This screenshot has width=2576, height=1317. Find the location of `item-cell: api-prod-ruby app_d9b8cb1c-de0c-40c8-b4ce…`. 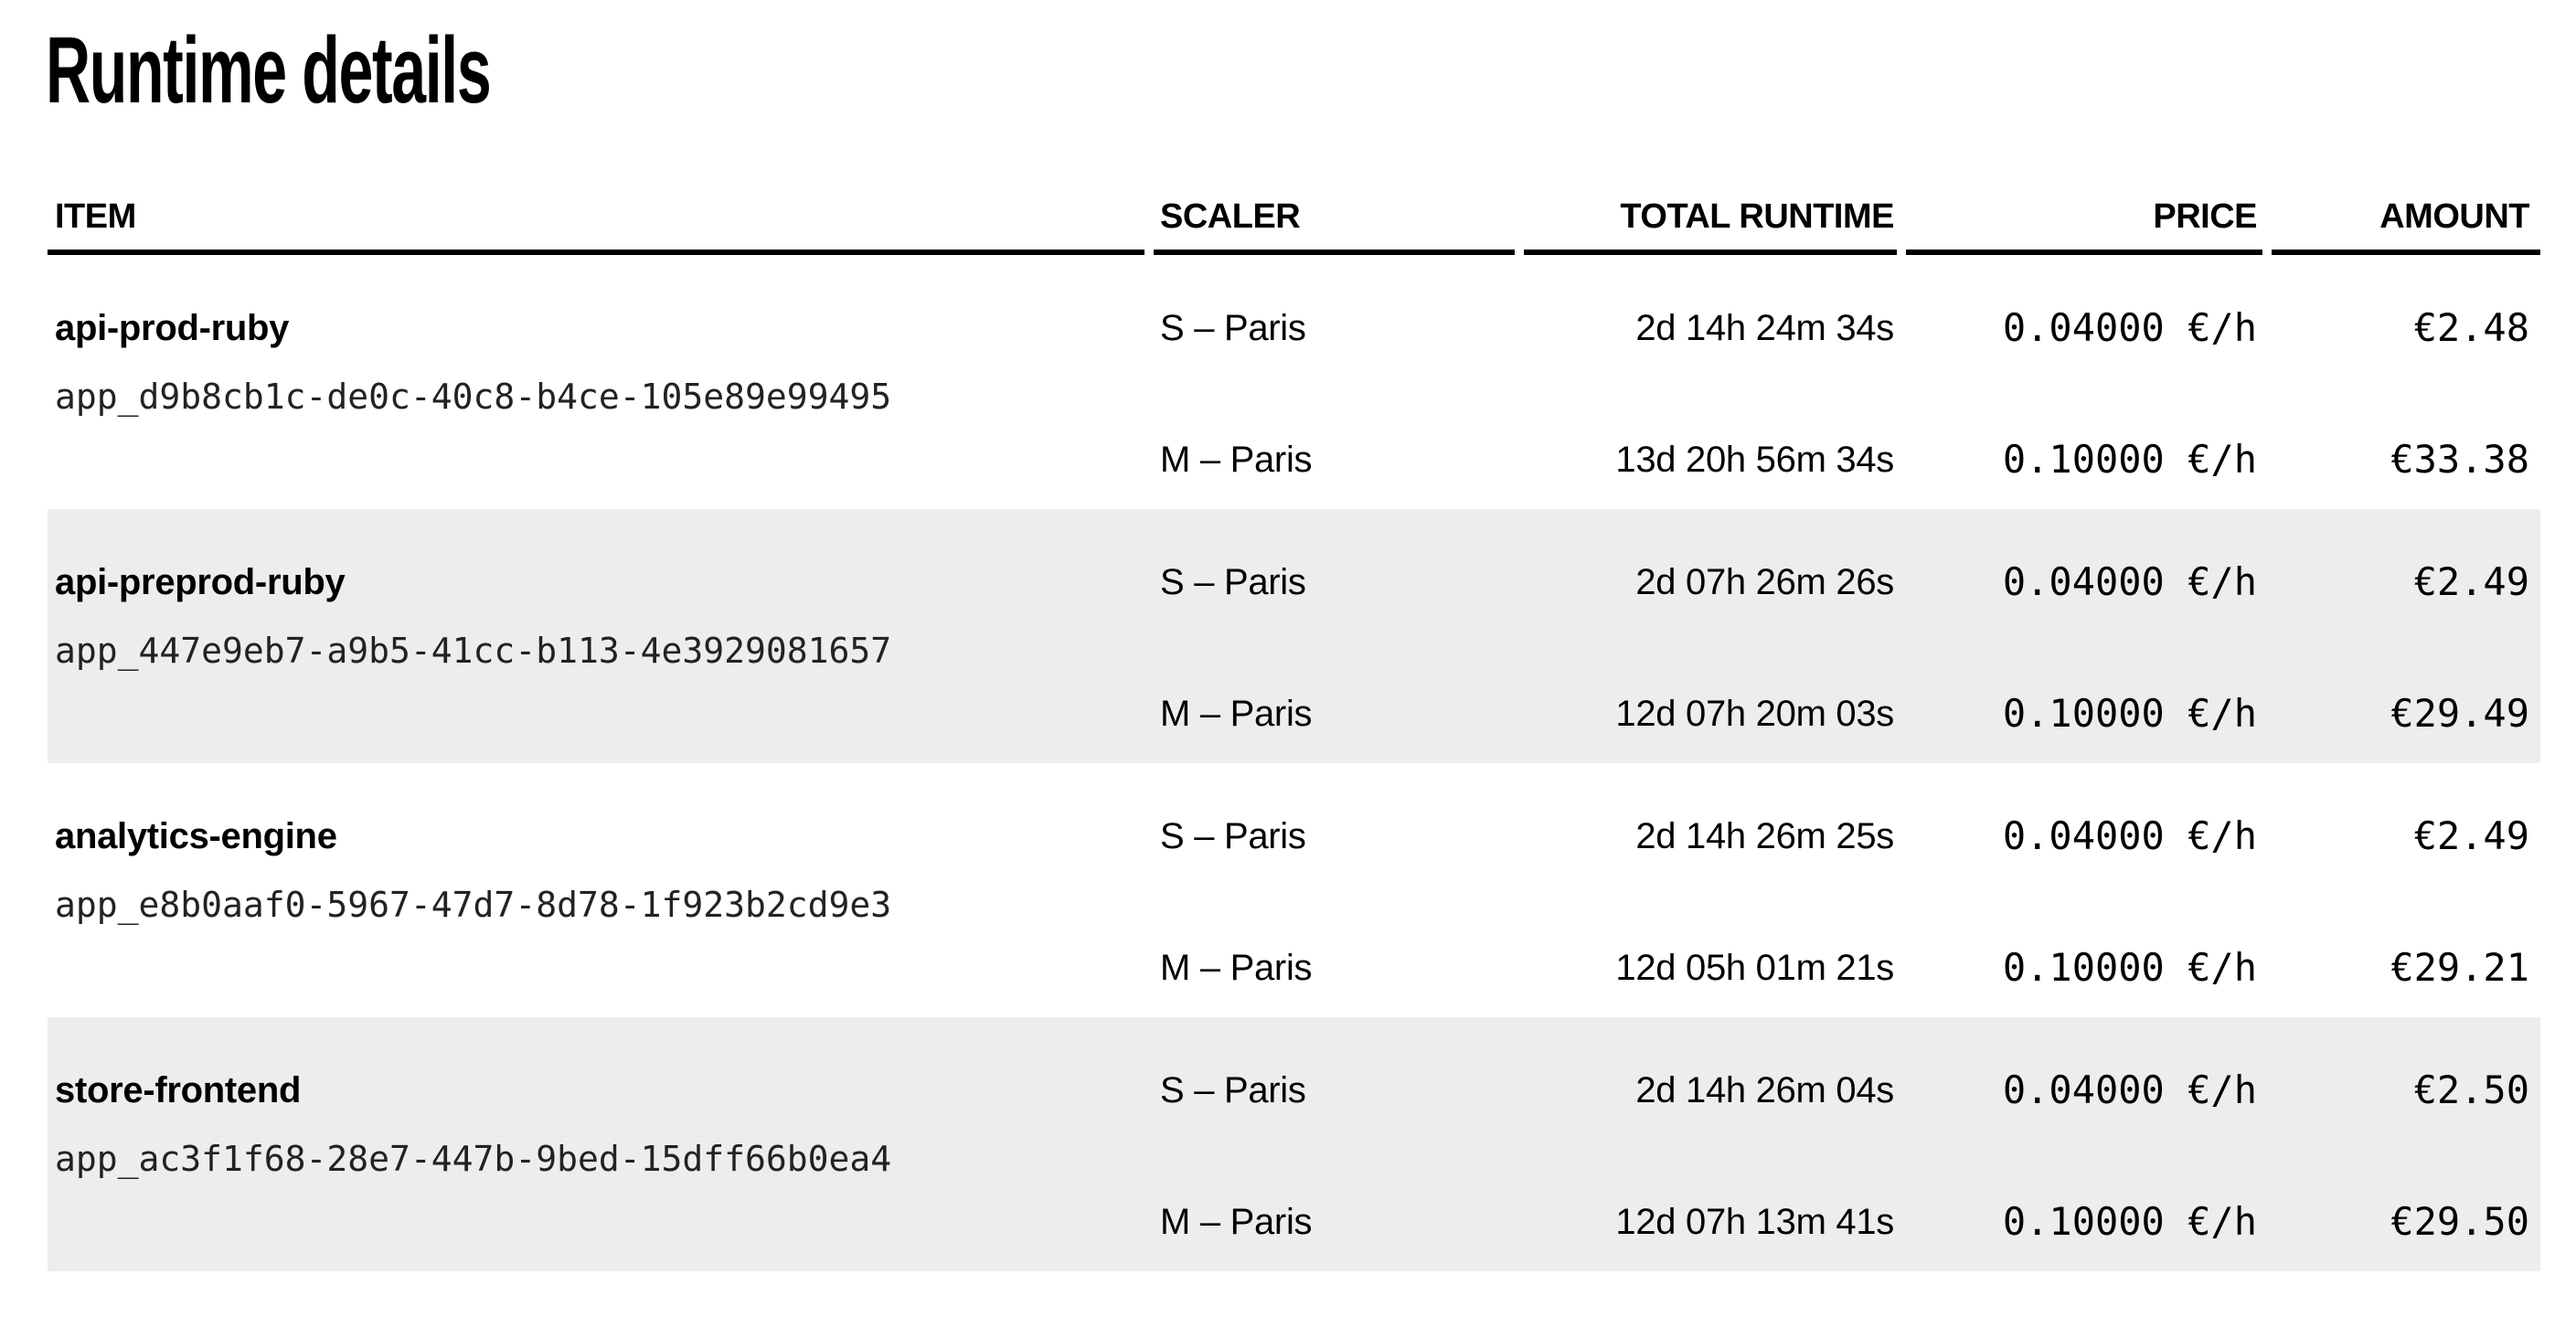

item-cell: api-prod-ruby app_d9b8cb1c-de0c-40c8-b4ce… is located at coordinates (598, 382).